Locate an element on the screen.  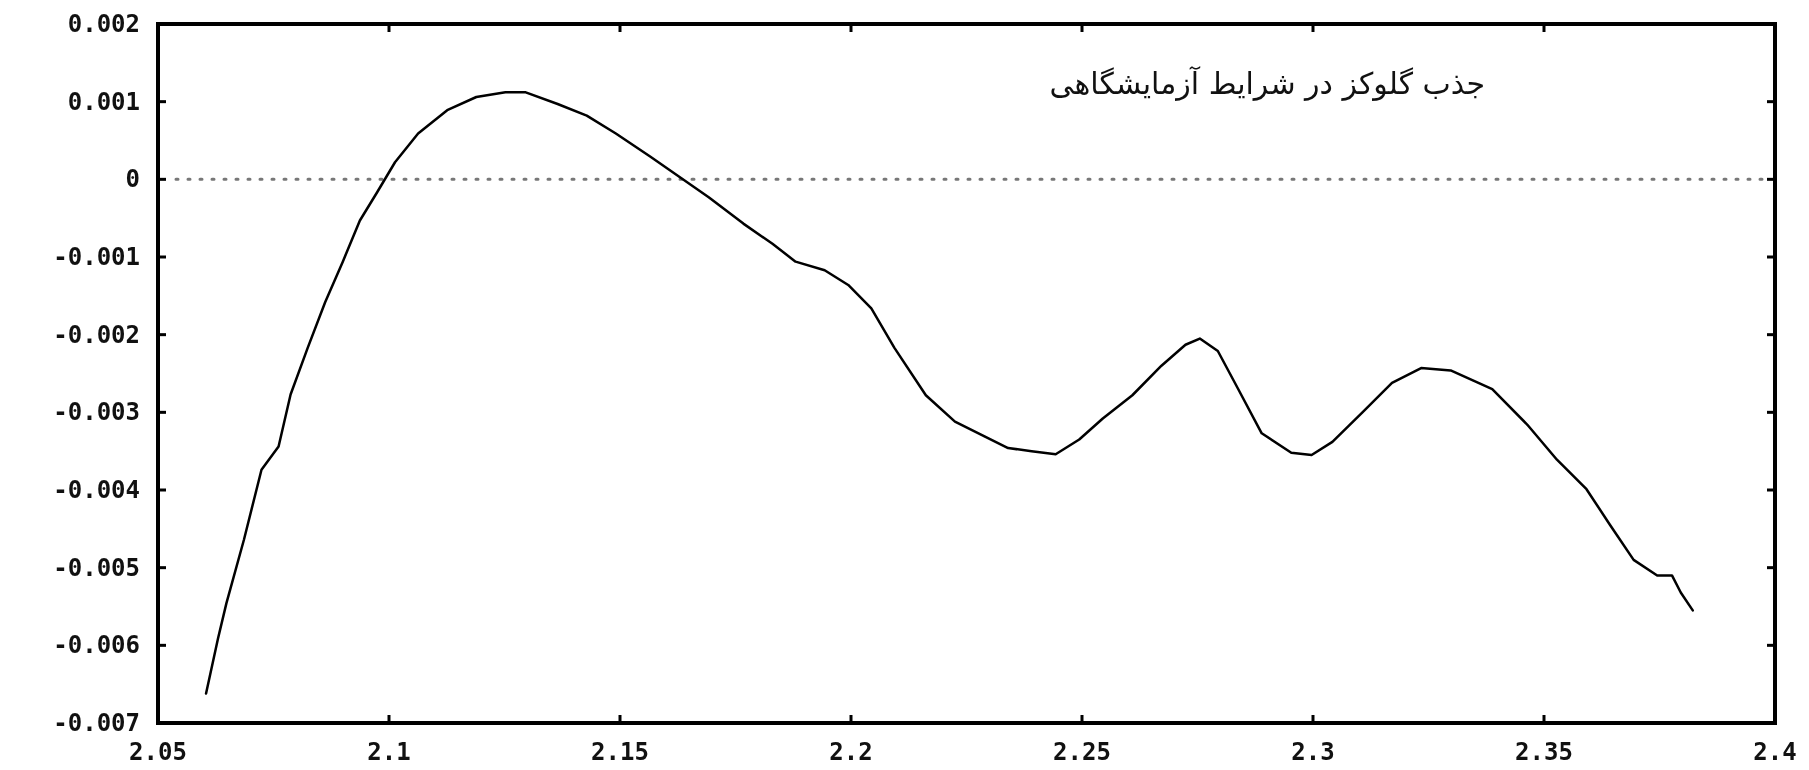
y-tick-label: -0.002 is located at coordinates (96, 334).